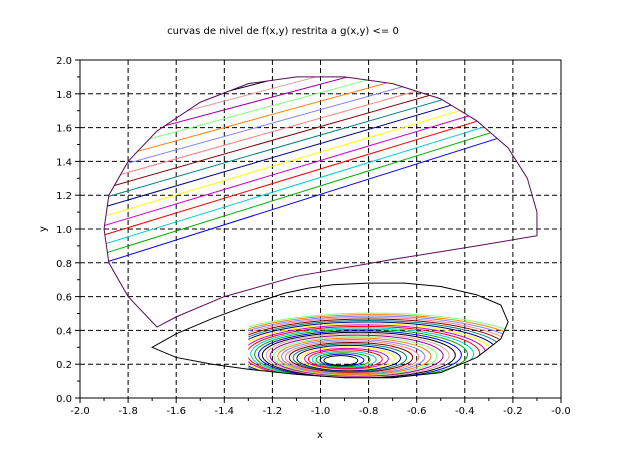 The image size is (642, 454). Describe the element at coordinates (64, 331) in the screenshot. I see `y-tick-label: 0.4` at that location.